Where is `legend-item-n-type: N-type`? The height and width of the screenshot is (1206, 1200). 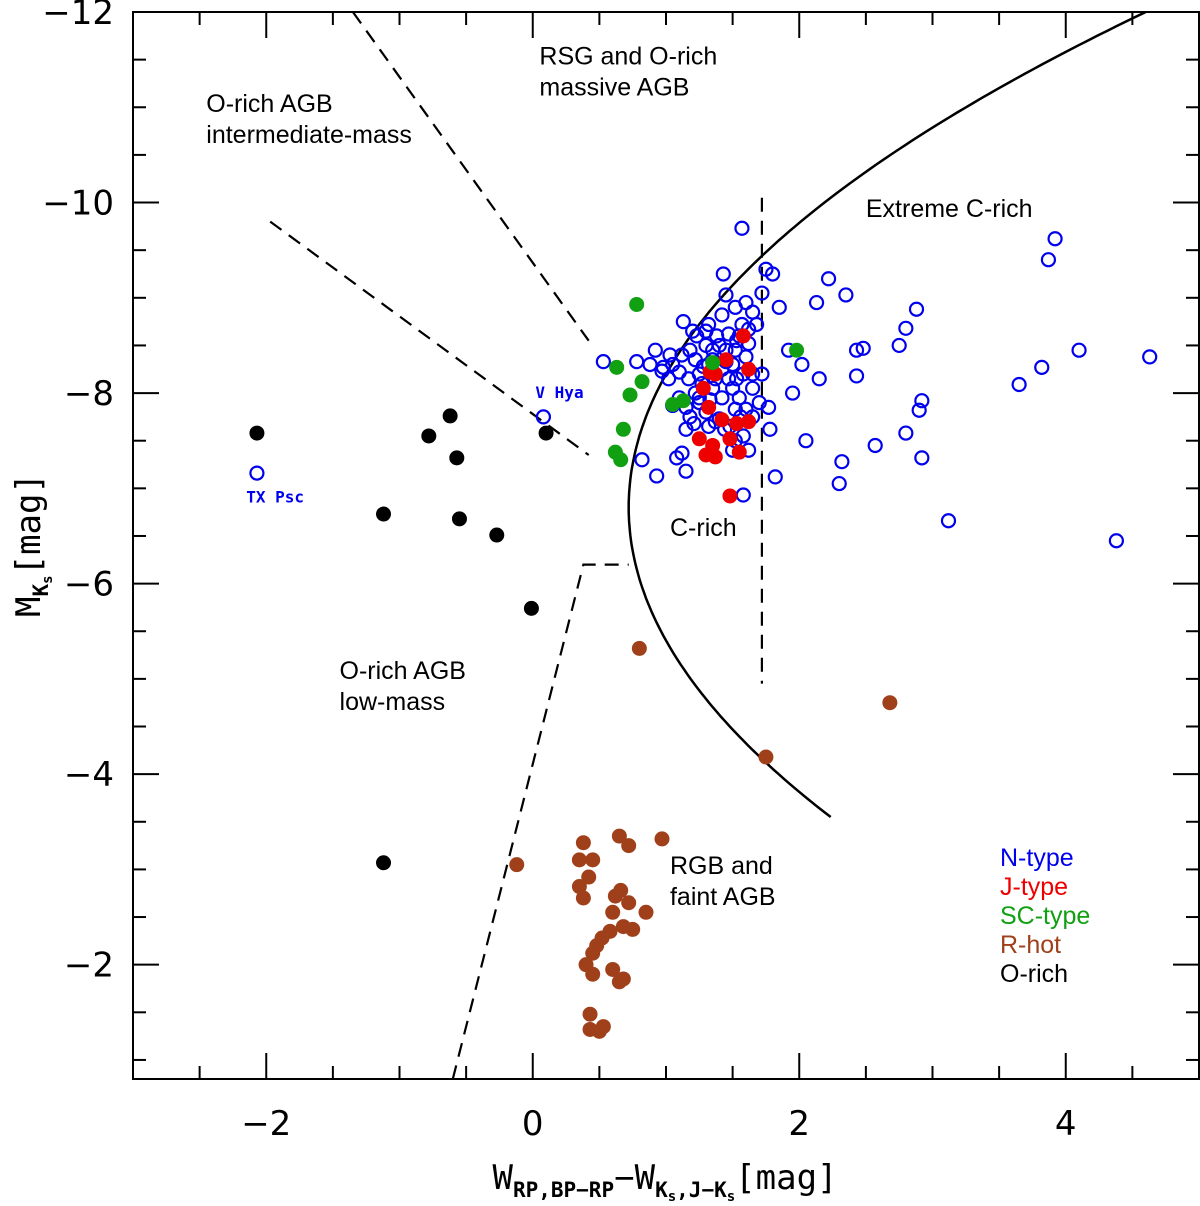
legend-item-n-type: N-type is located at coordinates (1037, 858).